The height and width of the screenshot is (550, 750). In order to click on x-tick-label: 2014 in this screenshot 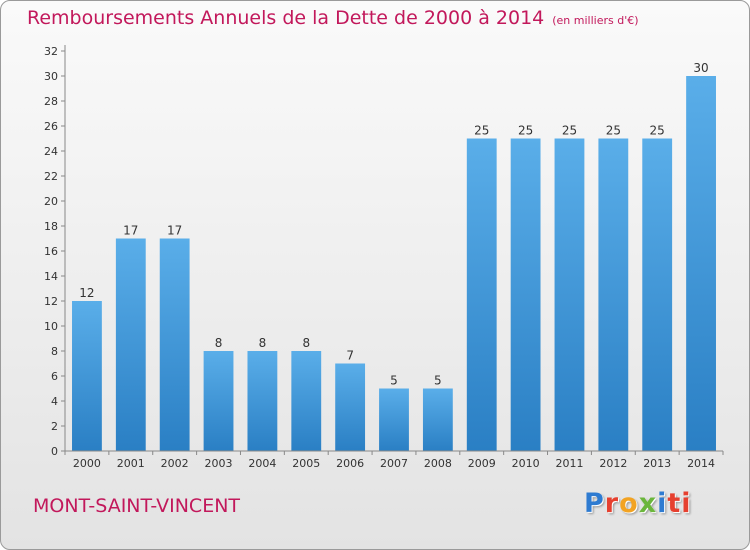, I will do `click(701, 463)`.